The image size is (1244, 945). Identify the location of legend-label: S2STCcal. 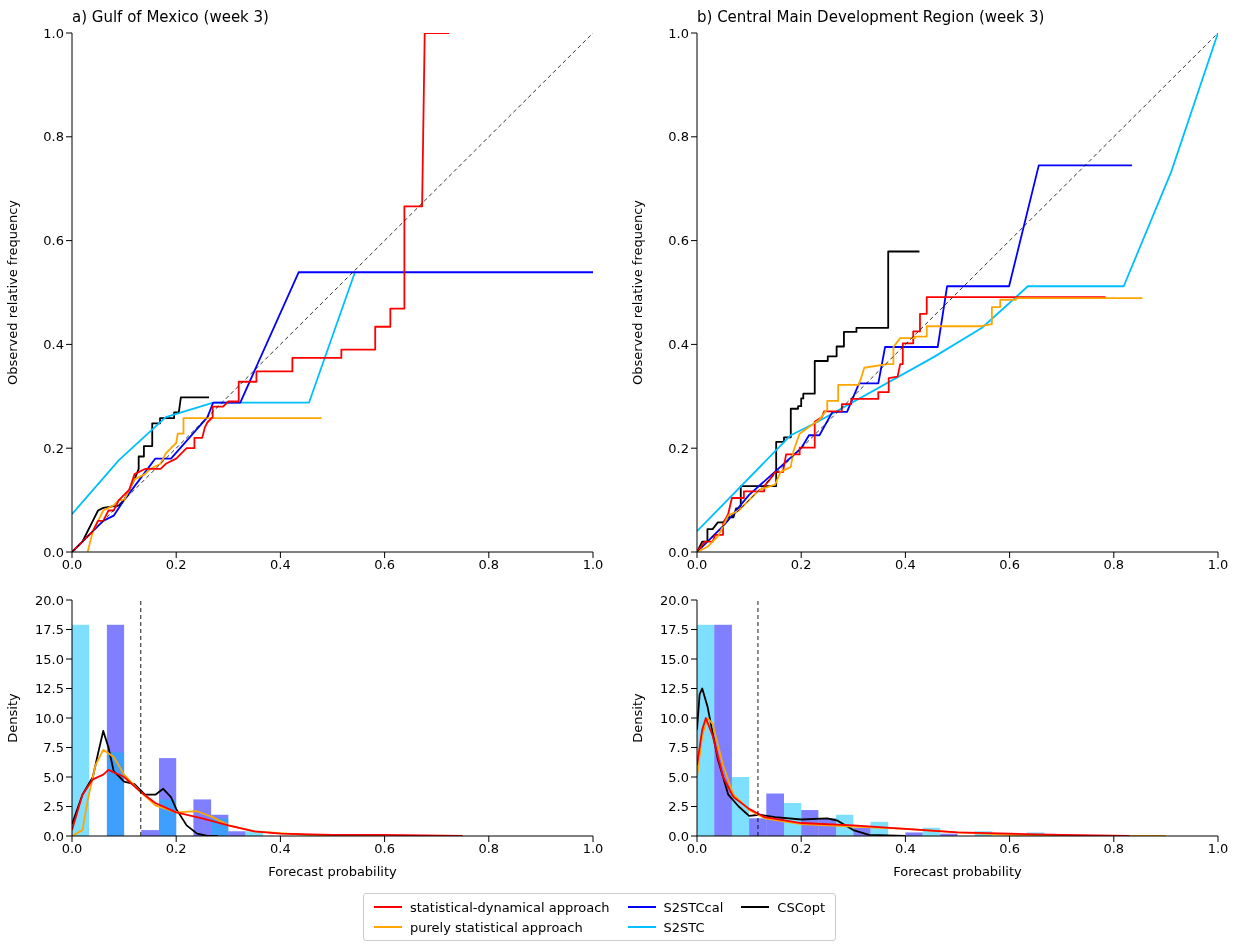
(693, 907).